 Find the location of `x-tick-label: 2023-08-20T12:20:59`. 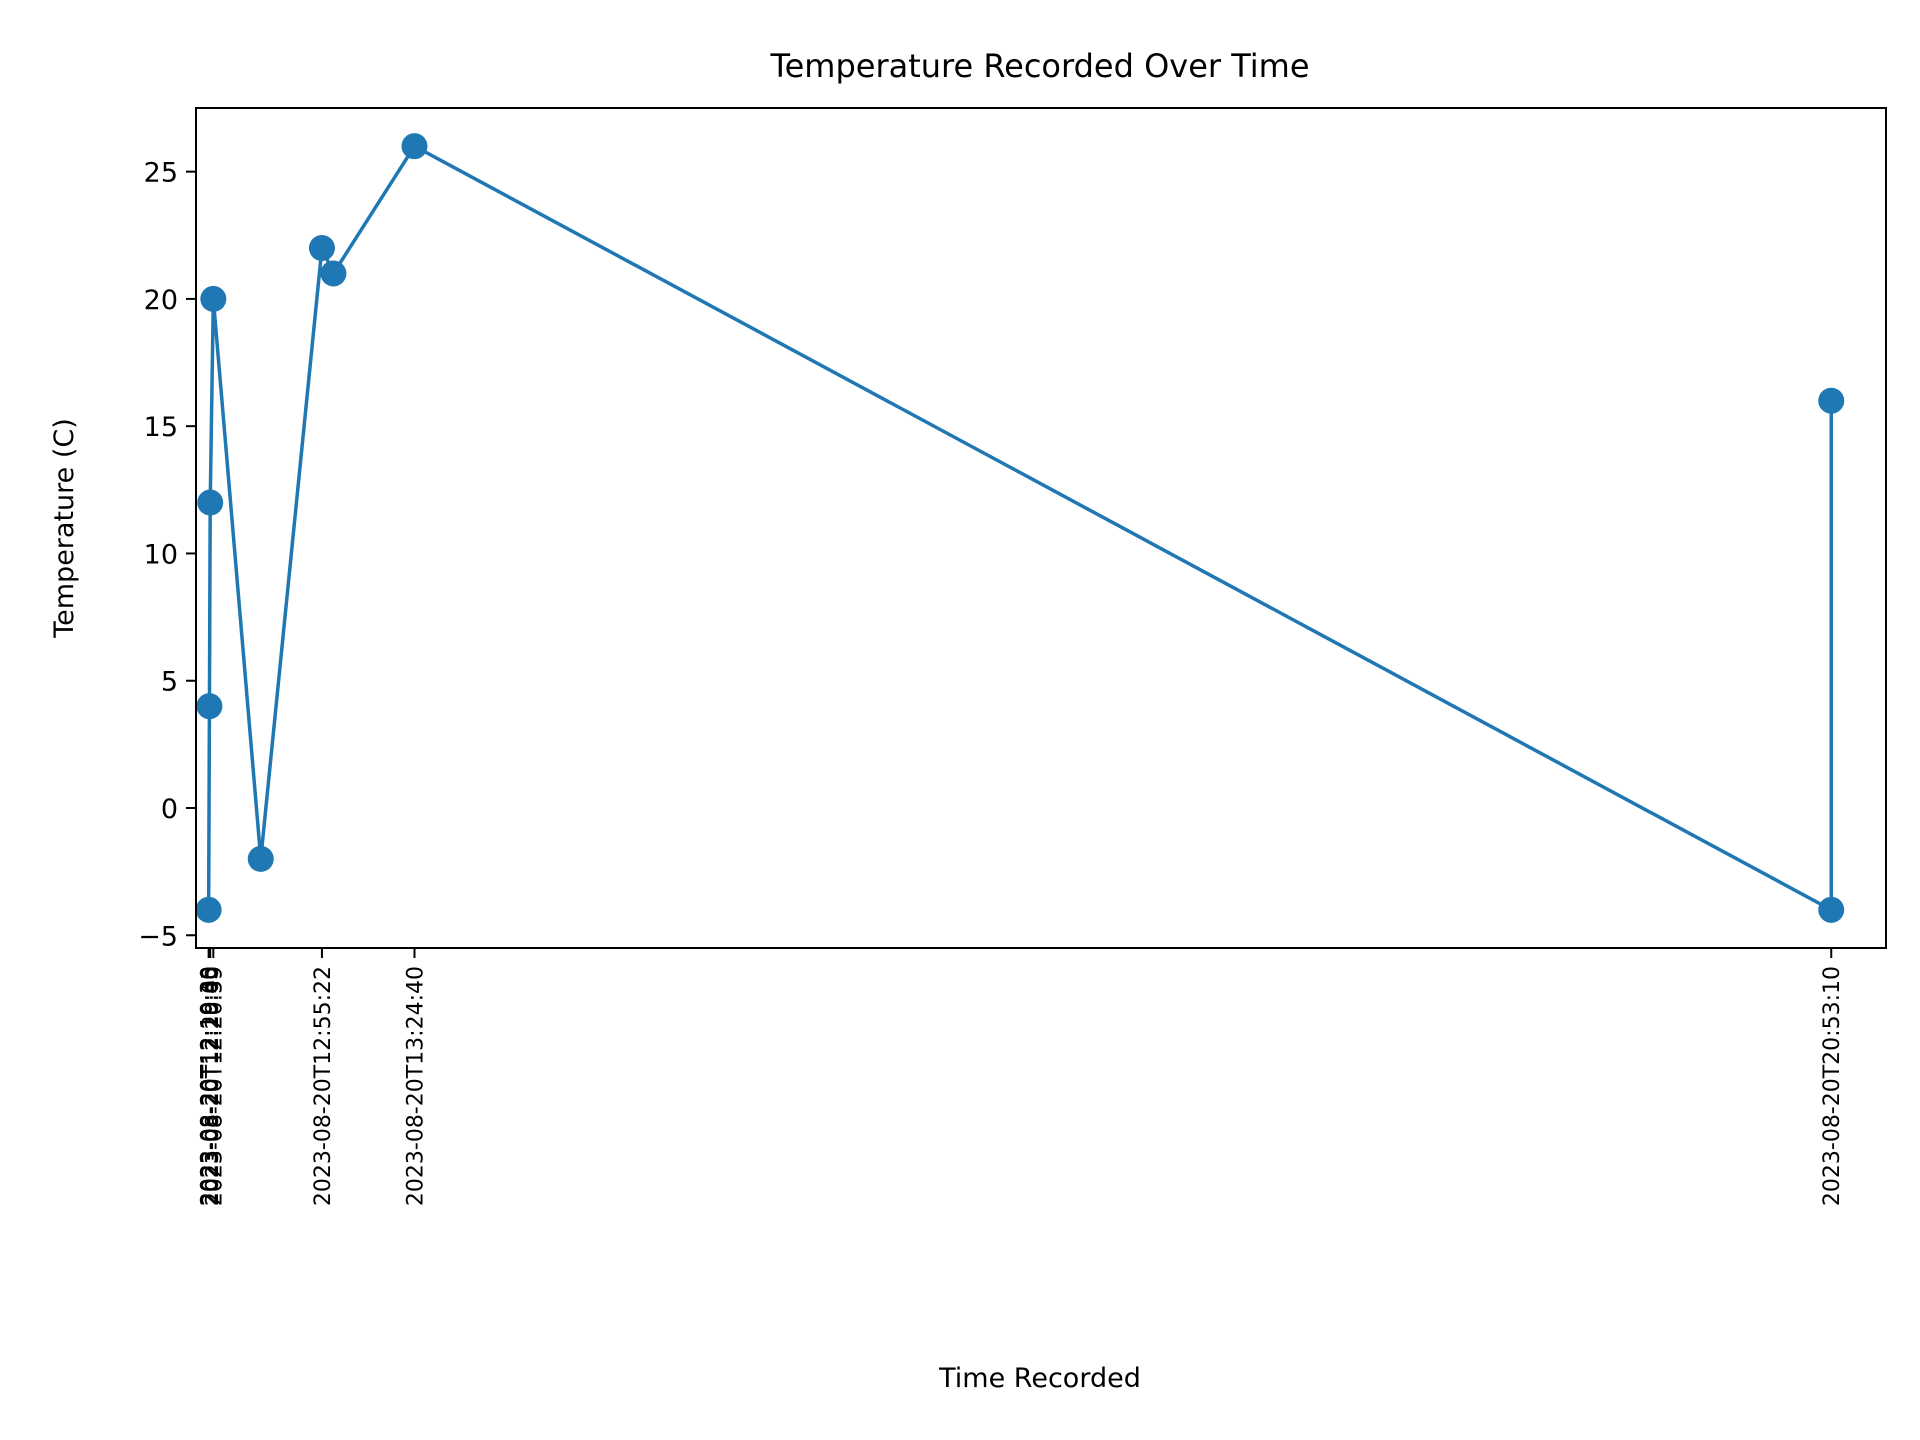

x-tick-label: 2023-08-20T12:20:59 is located at coordinates (214, 1086).